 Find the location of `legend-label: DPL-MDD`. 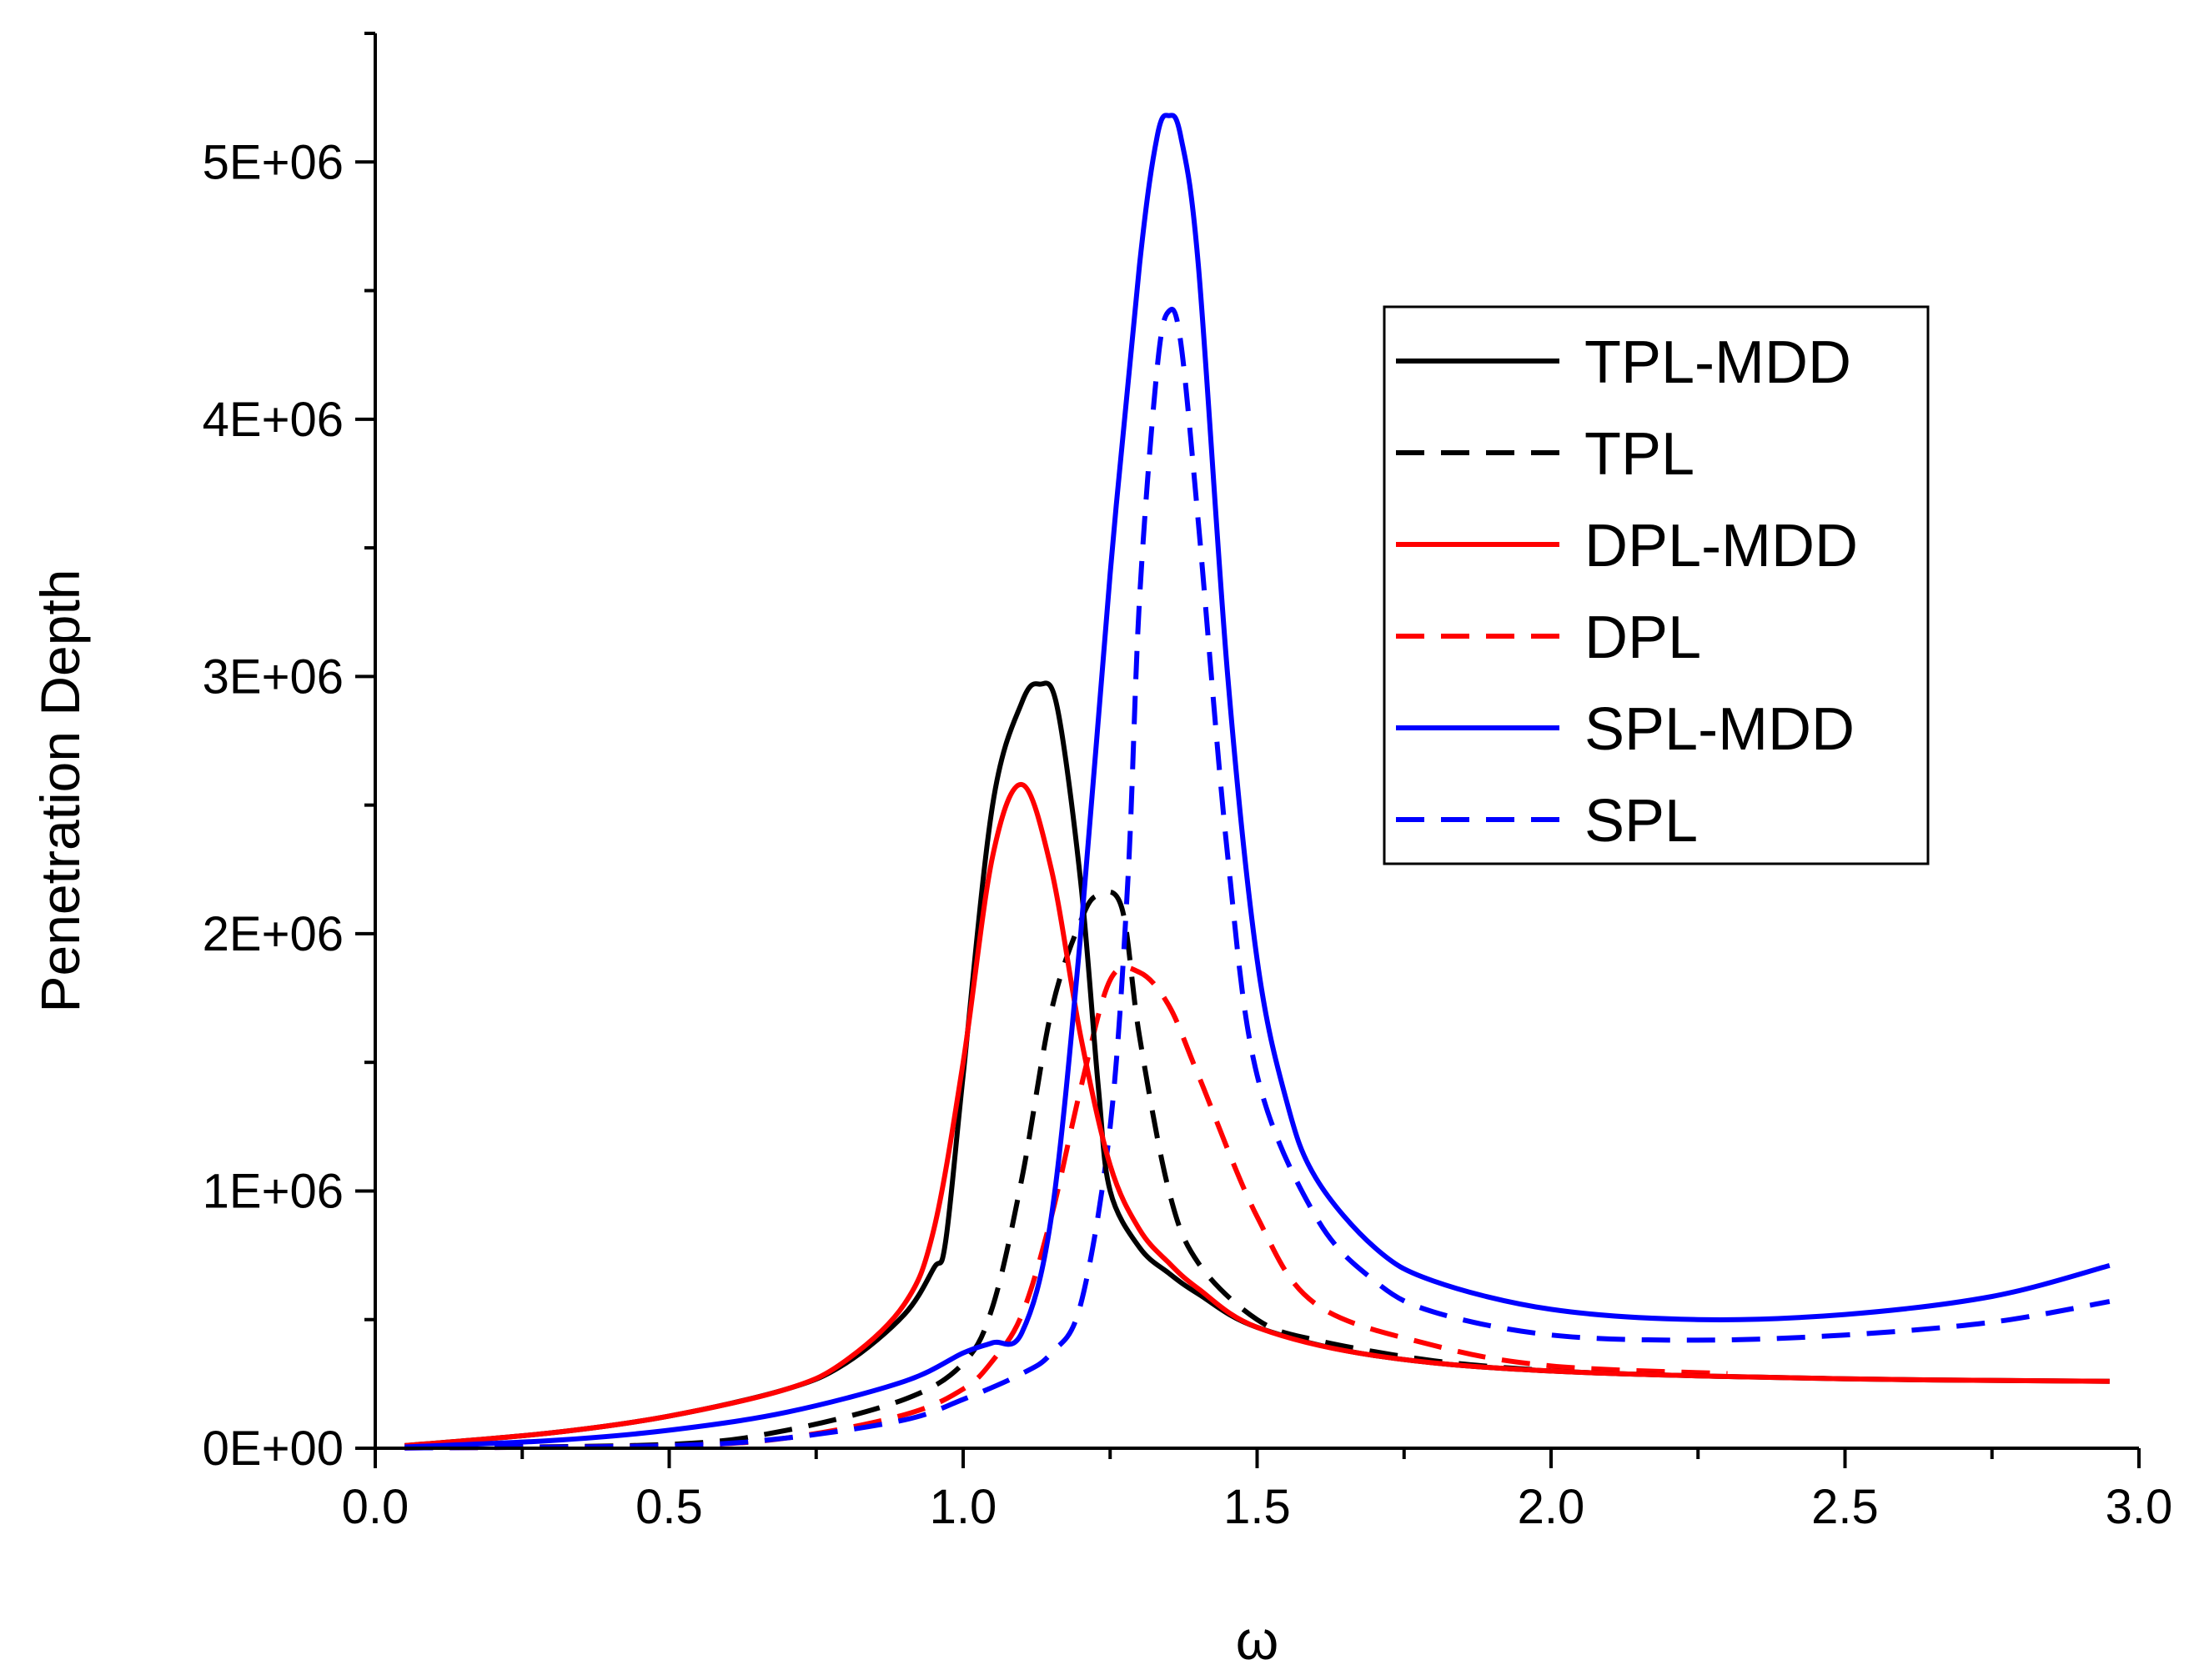

legend-label: DPL-MDD is located at coordinates (1721, 546).